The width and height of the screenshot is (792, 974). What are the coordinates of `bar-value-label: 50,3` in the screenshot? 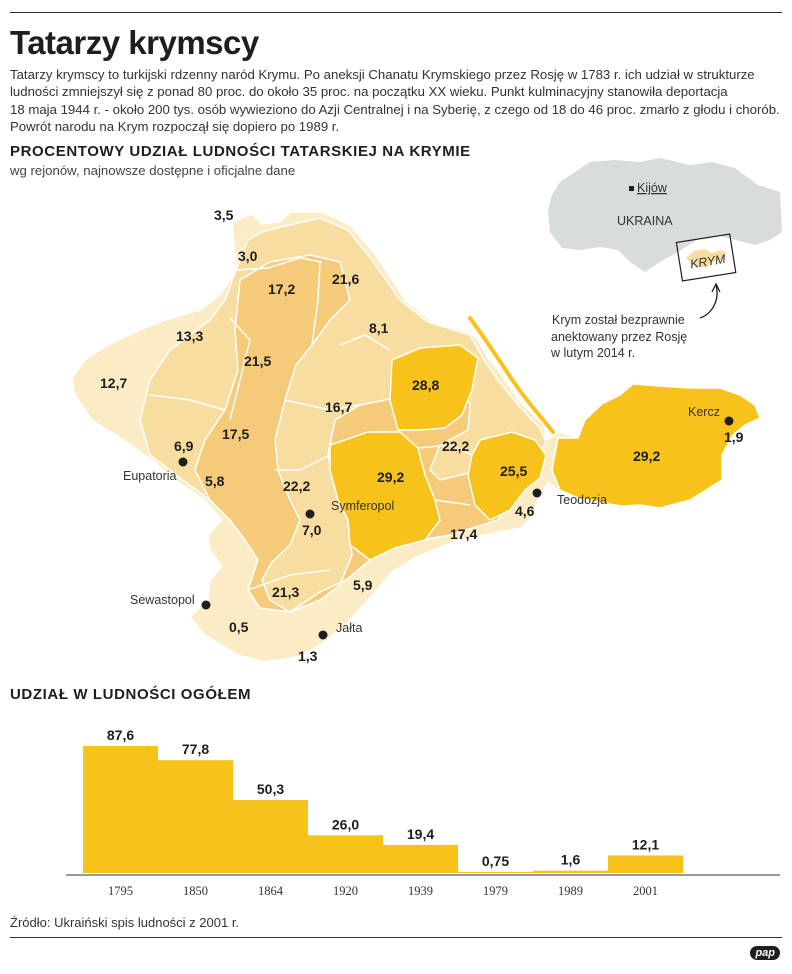 It's located at (270, 789).